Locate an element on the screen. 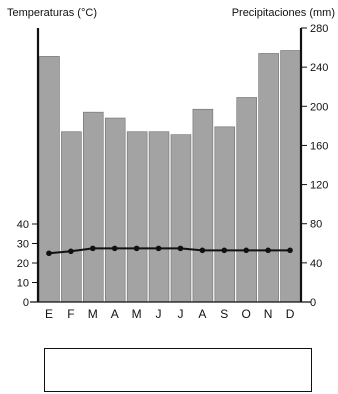 This screenshot has width=338, height=394. right-tick-label: 240 is located at coordinates (319, 68).